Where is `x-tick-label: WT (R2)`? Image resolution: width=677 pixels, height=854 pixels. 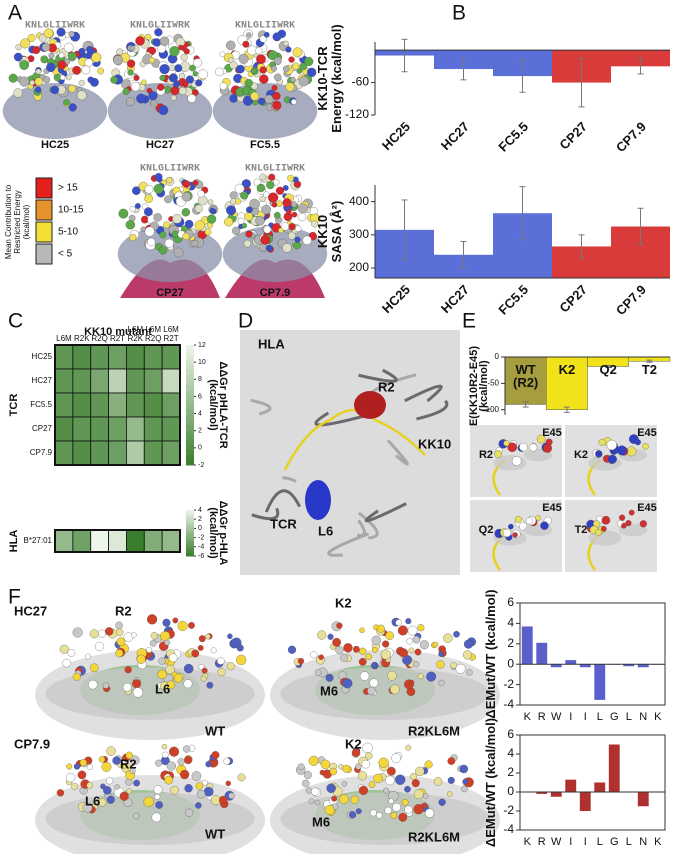 x-tick-label: WT (R2) is located at coordinates (525, 376).